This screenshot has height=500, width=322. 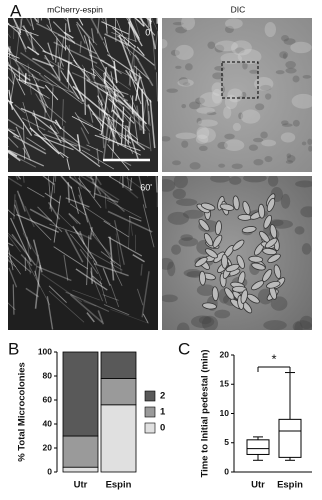 What do you see at coordinates (48, 375) in the screenshot?
I see `y-tick-label: 80` at bounding box center [48, 375].